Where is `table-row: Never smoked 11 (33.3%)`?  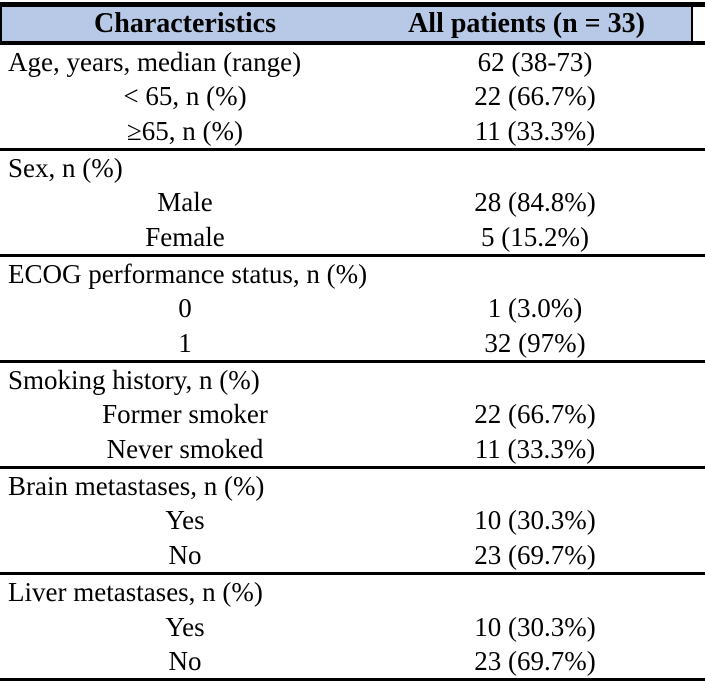 table-row: Never smoked 11 (33.3%) is located at coordinates (352, 449).